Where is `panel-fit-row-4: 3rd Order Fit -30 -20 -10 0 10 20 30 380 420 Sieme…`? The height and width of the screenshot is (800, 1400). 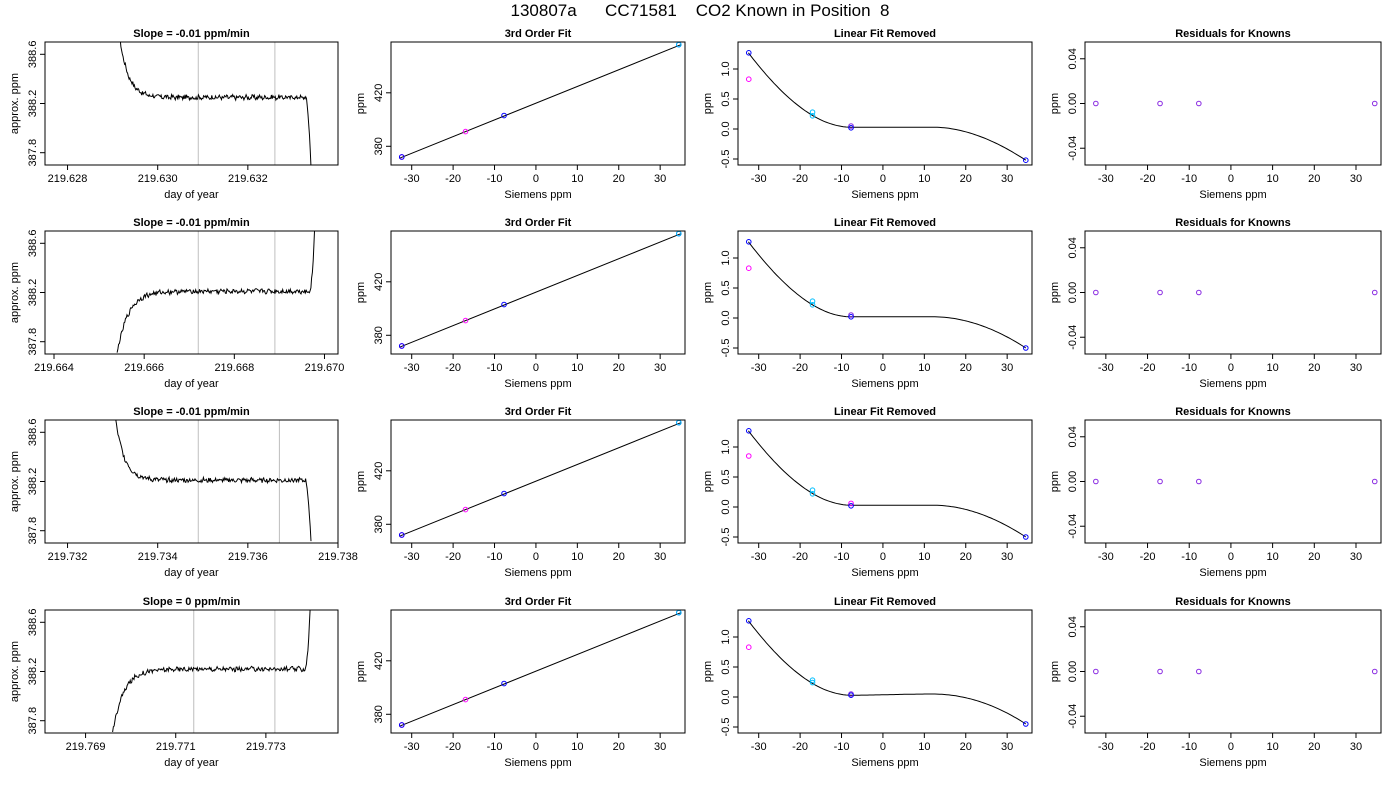
panel-fit-row-4: 3rd Order Fit -30 -20 -10 0 10 20 30 380 420 Sieme… is located at coordinates (520, 682).